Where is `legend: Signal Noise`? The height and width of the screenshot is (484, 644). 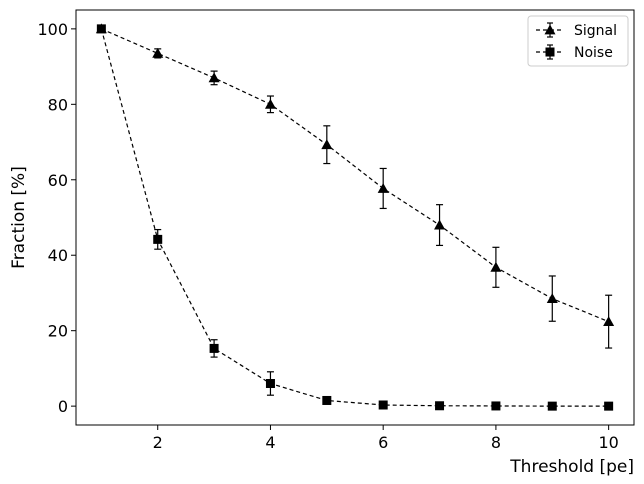 legend: Signal Noise is located at coordinates (578, 41).